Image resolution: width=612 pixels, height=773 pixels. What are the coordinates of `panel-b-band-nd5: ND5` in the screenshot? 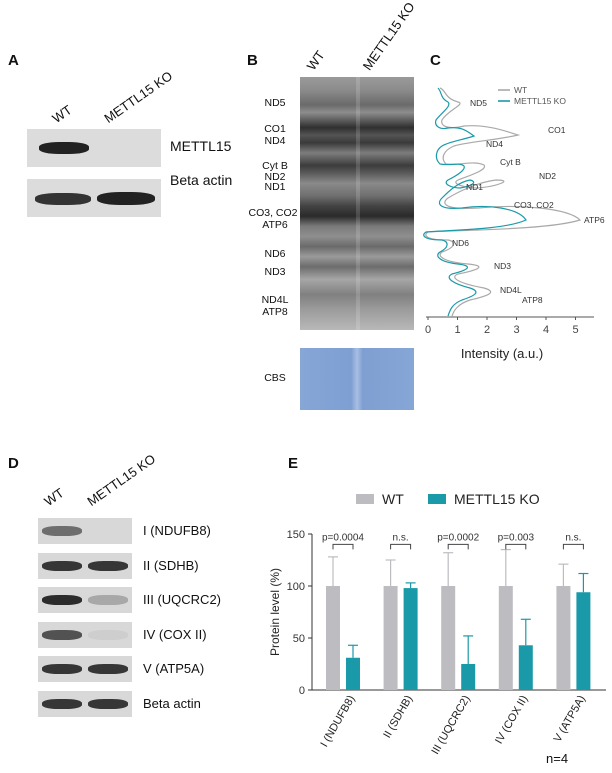 It's located at (275, 103).